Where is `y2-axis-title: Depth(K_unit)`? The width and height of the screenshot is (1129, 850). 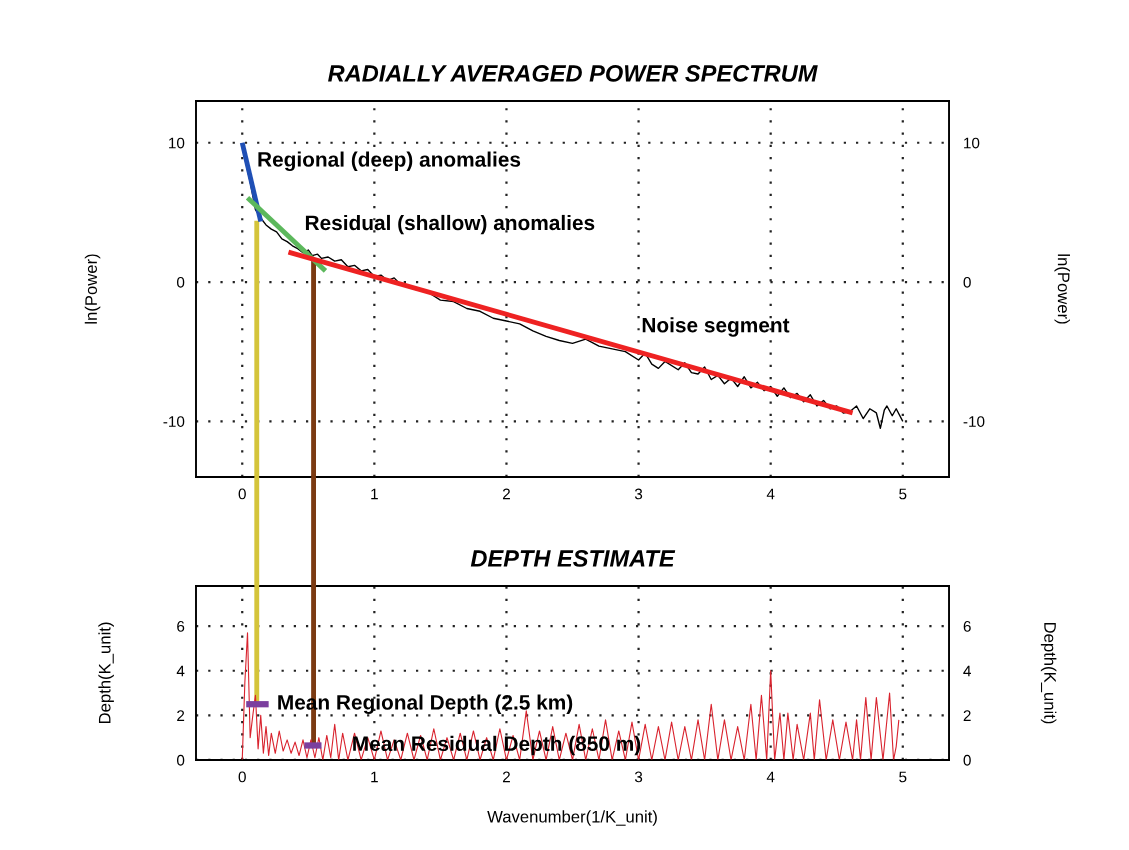
y2-axis-title: Depth(K_unit) is located at coordinates (1048, 673).